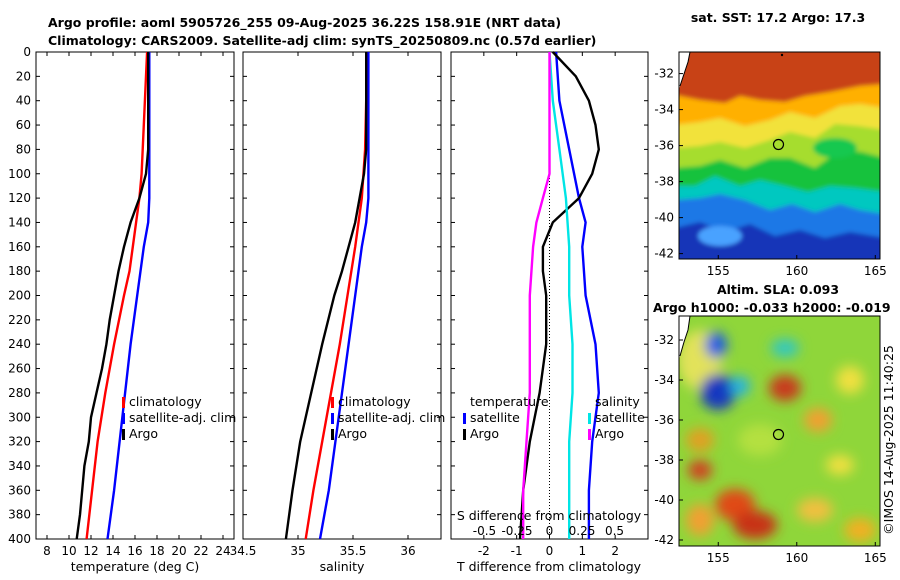 This screenshot has width=900, height=580. What do you see at coordinates (182, 417) in the screenshot?
I see `legend-label-satellite-adj-clim: satellite-adj. clim` at bounding box center [182, 417].